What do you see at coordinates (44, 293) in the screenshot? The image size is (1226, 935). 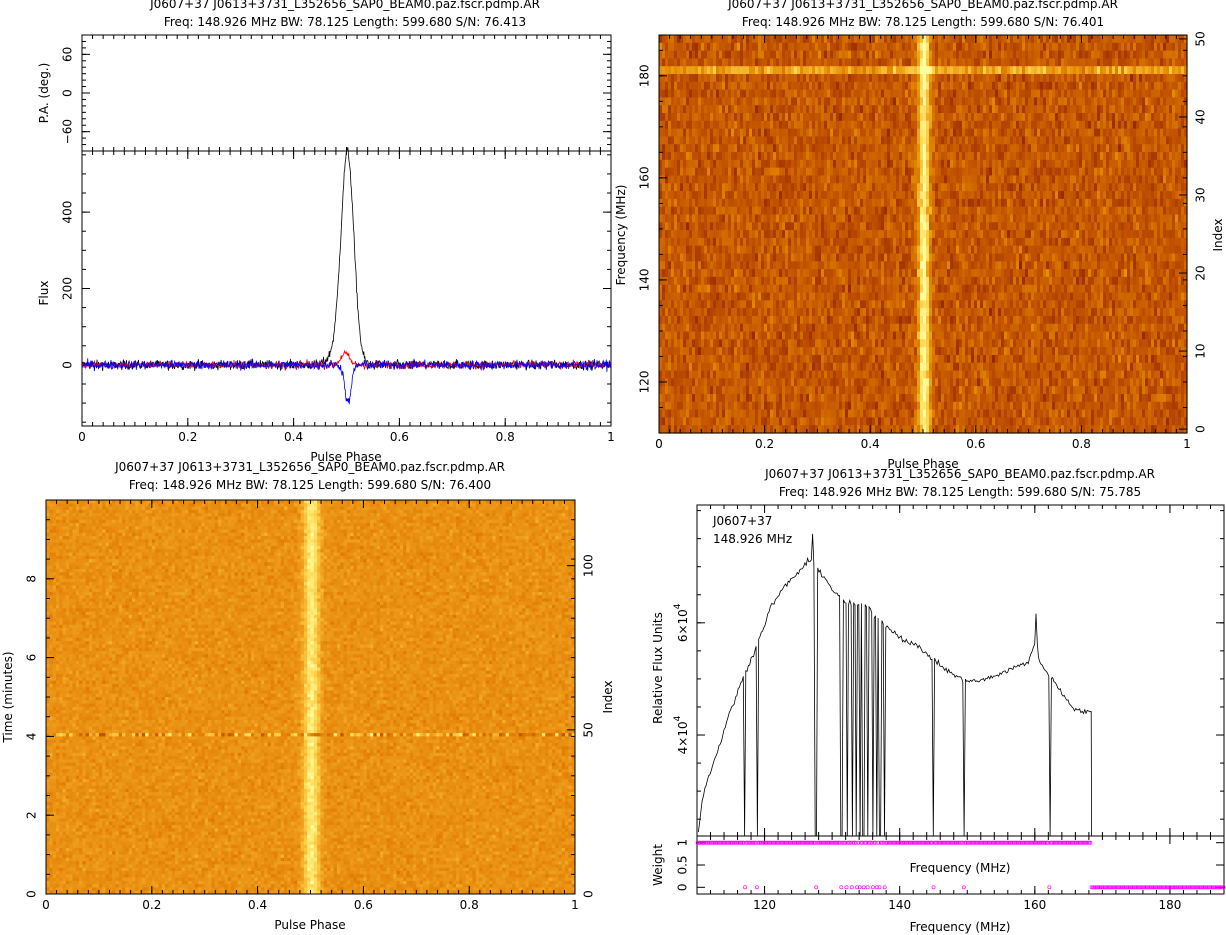 I see `flux-ylabel: Flux` at bounding box center [44, 293].